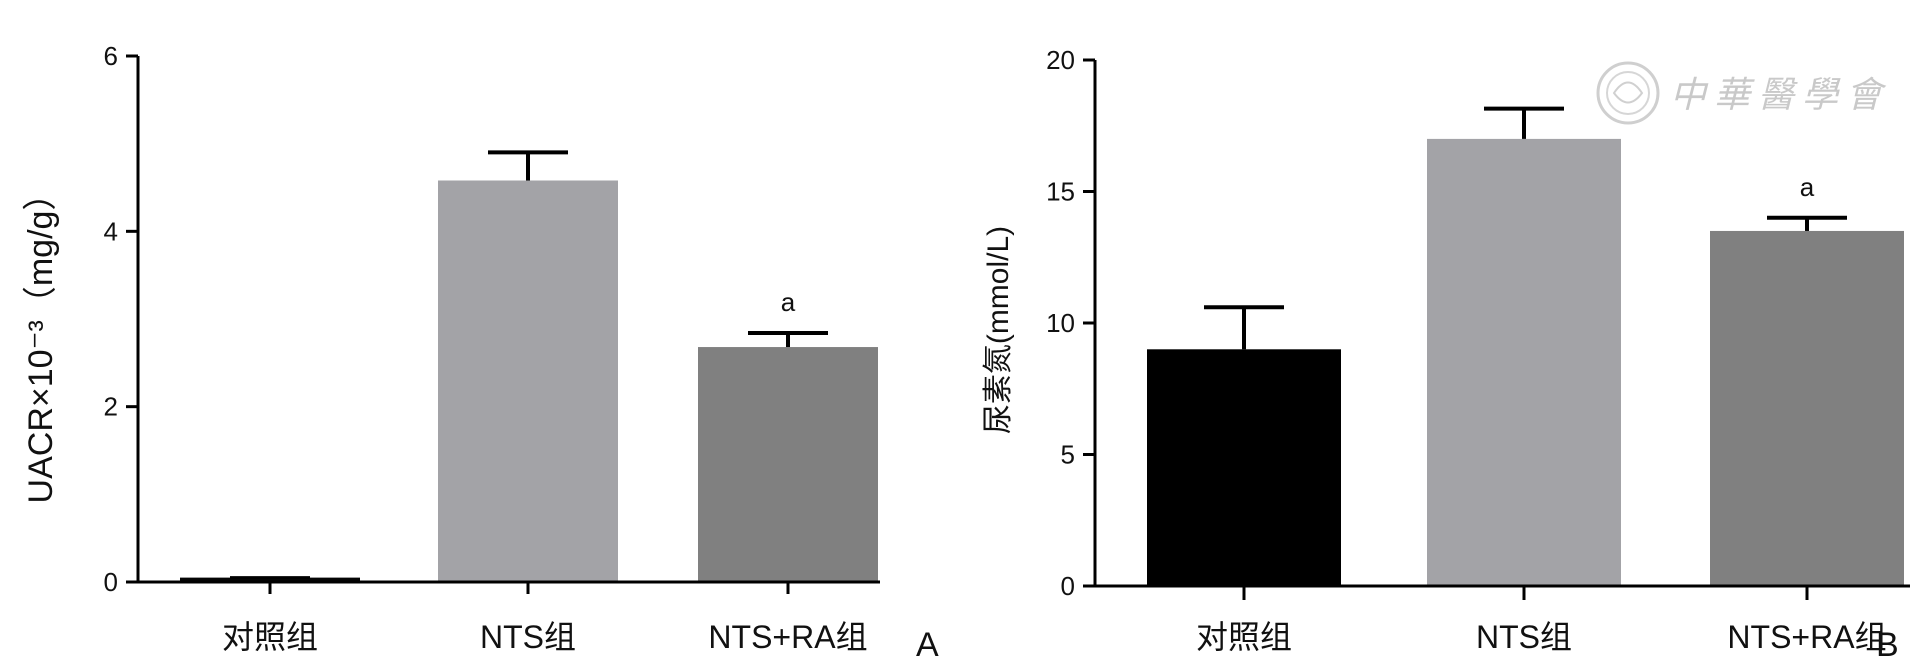 The height and width of the screenshot is (664, 1930). I want to click on panel-b-category-label-1: 对照组, so click(1244, 637).